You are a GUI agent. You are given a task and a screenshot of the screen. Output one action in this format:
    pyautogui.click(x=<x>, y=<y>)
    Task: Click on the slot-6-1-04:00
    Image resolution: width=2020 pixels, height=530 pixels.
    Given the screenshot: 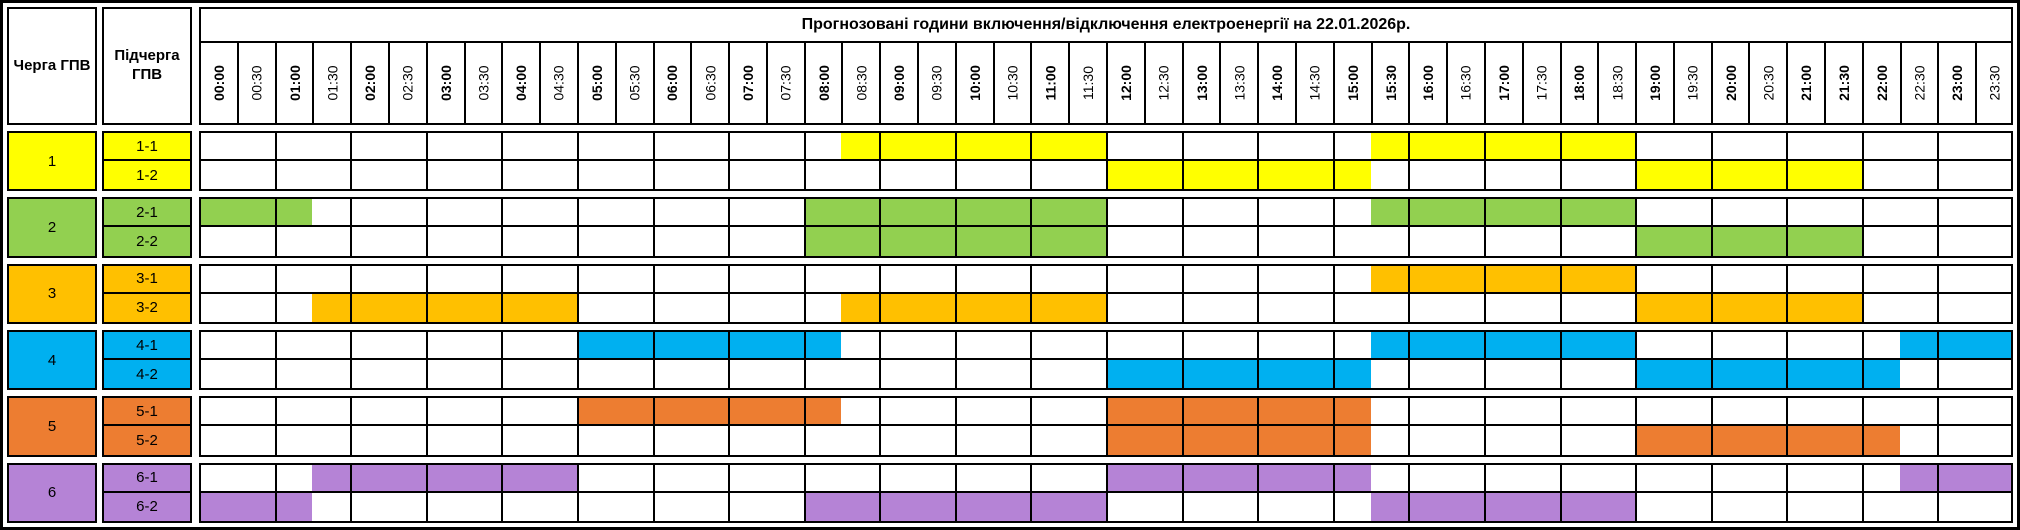 What is the action you would take?
    pyautogui.click(x=520, y=477)
    